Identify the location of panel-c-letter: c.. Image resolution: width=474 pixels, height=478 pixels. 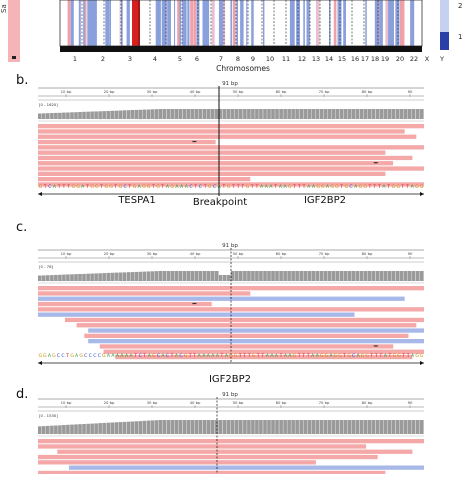
(21, 227).